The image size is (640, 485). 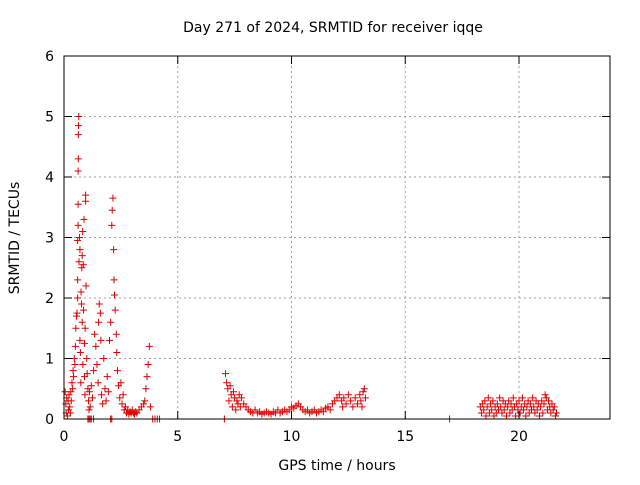 What do you see at coordinates (64, 437) in the screenshot?
I see `x-tick-label-0: 0` at bounding box center [64, 437].